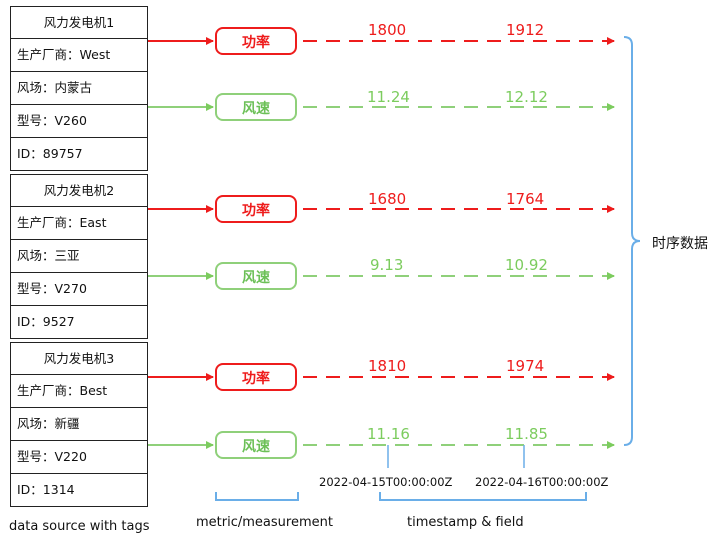 Image resolution: width=720 pixels, height=545 pixels. Describe the element at coordinates (526, 434) in the screenshot. I see `t3-wind-value-2: 11.85` at that location.